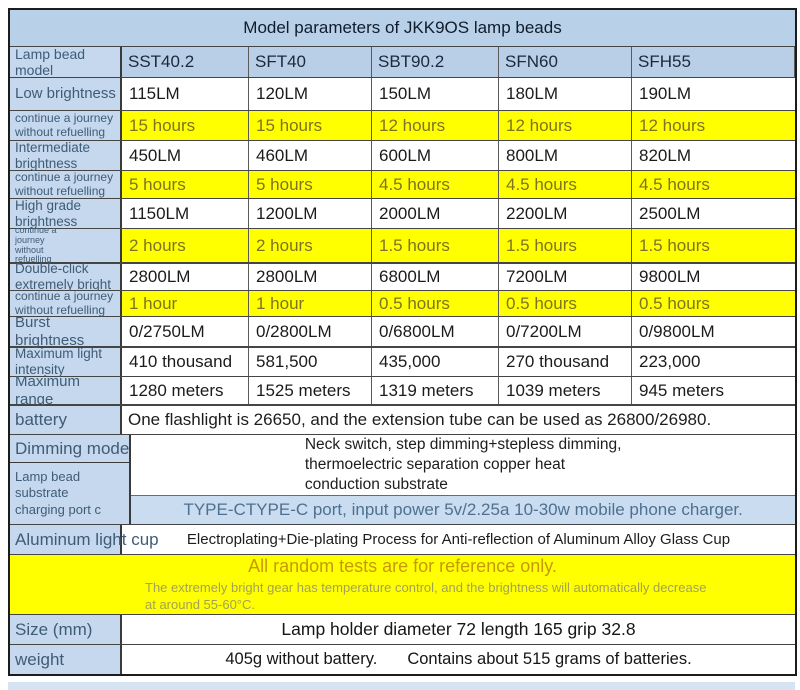  Describe the element at coordinates (713, 155) in the screenshot. I see `cell-value: 820LM` at that location.